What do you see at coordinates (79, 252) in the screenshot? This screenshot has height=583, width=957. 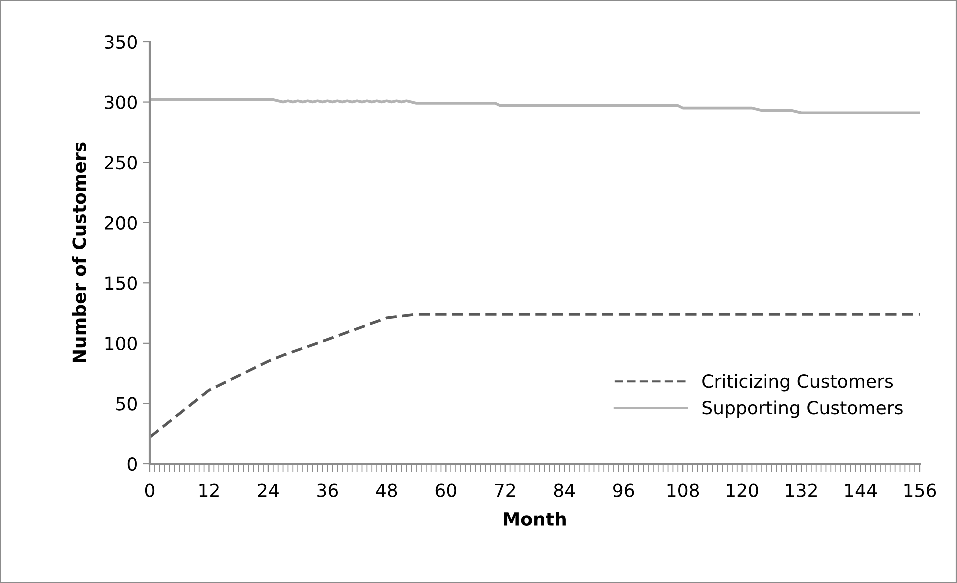 I see `y-axis-title: Number of Customers` at bounding box center [79, 252].